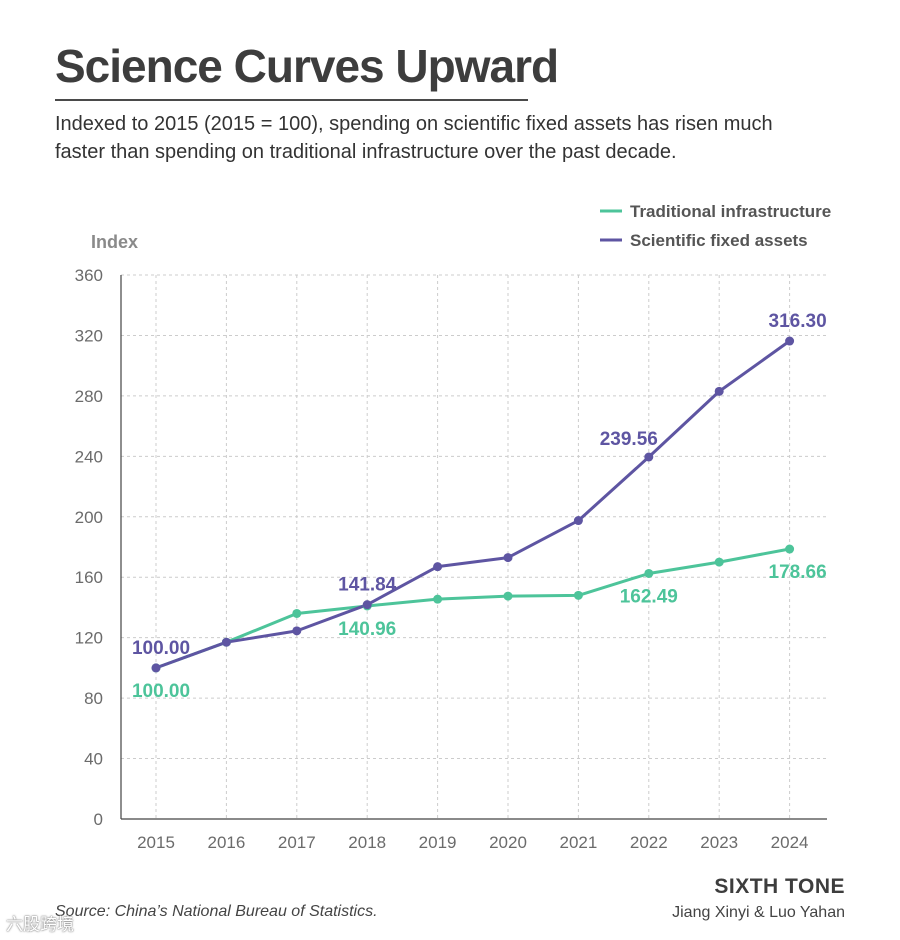 This screenshot has width=900, height=940. Describe the element at coordinates (89, 456) in the screenshot. I see `y-tick-label: 240` at that location.